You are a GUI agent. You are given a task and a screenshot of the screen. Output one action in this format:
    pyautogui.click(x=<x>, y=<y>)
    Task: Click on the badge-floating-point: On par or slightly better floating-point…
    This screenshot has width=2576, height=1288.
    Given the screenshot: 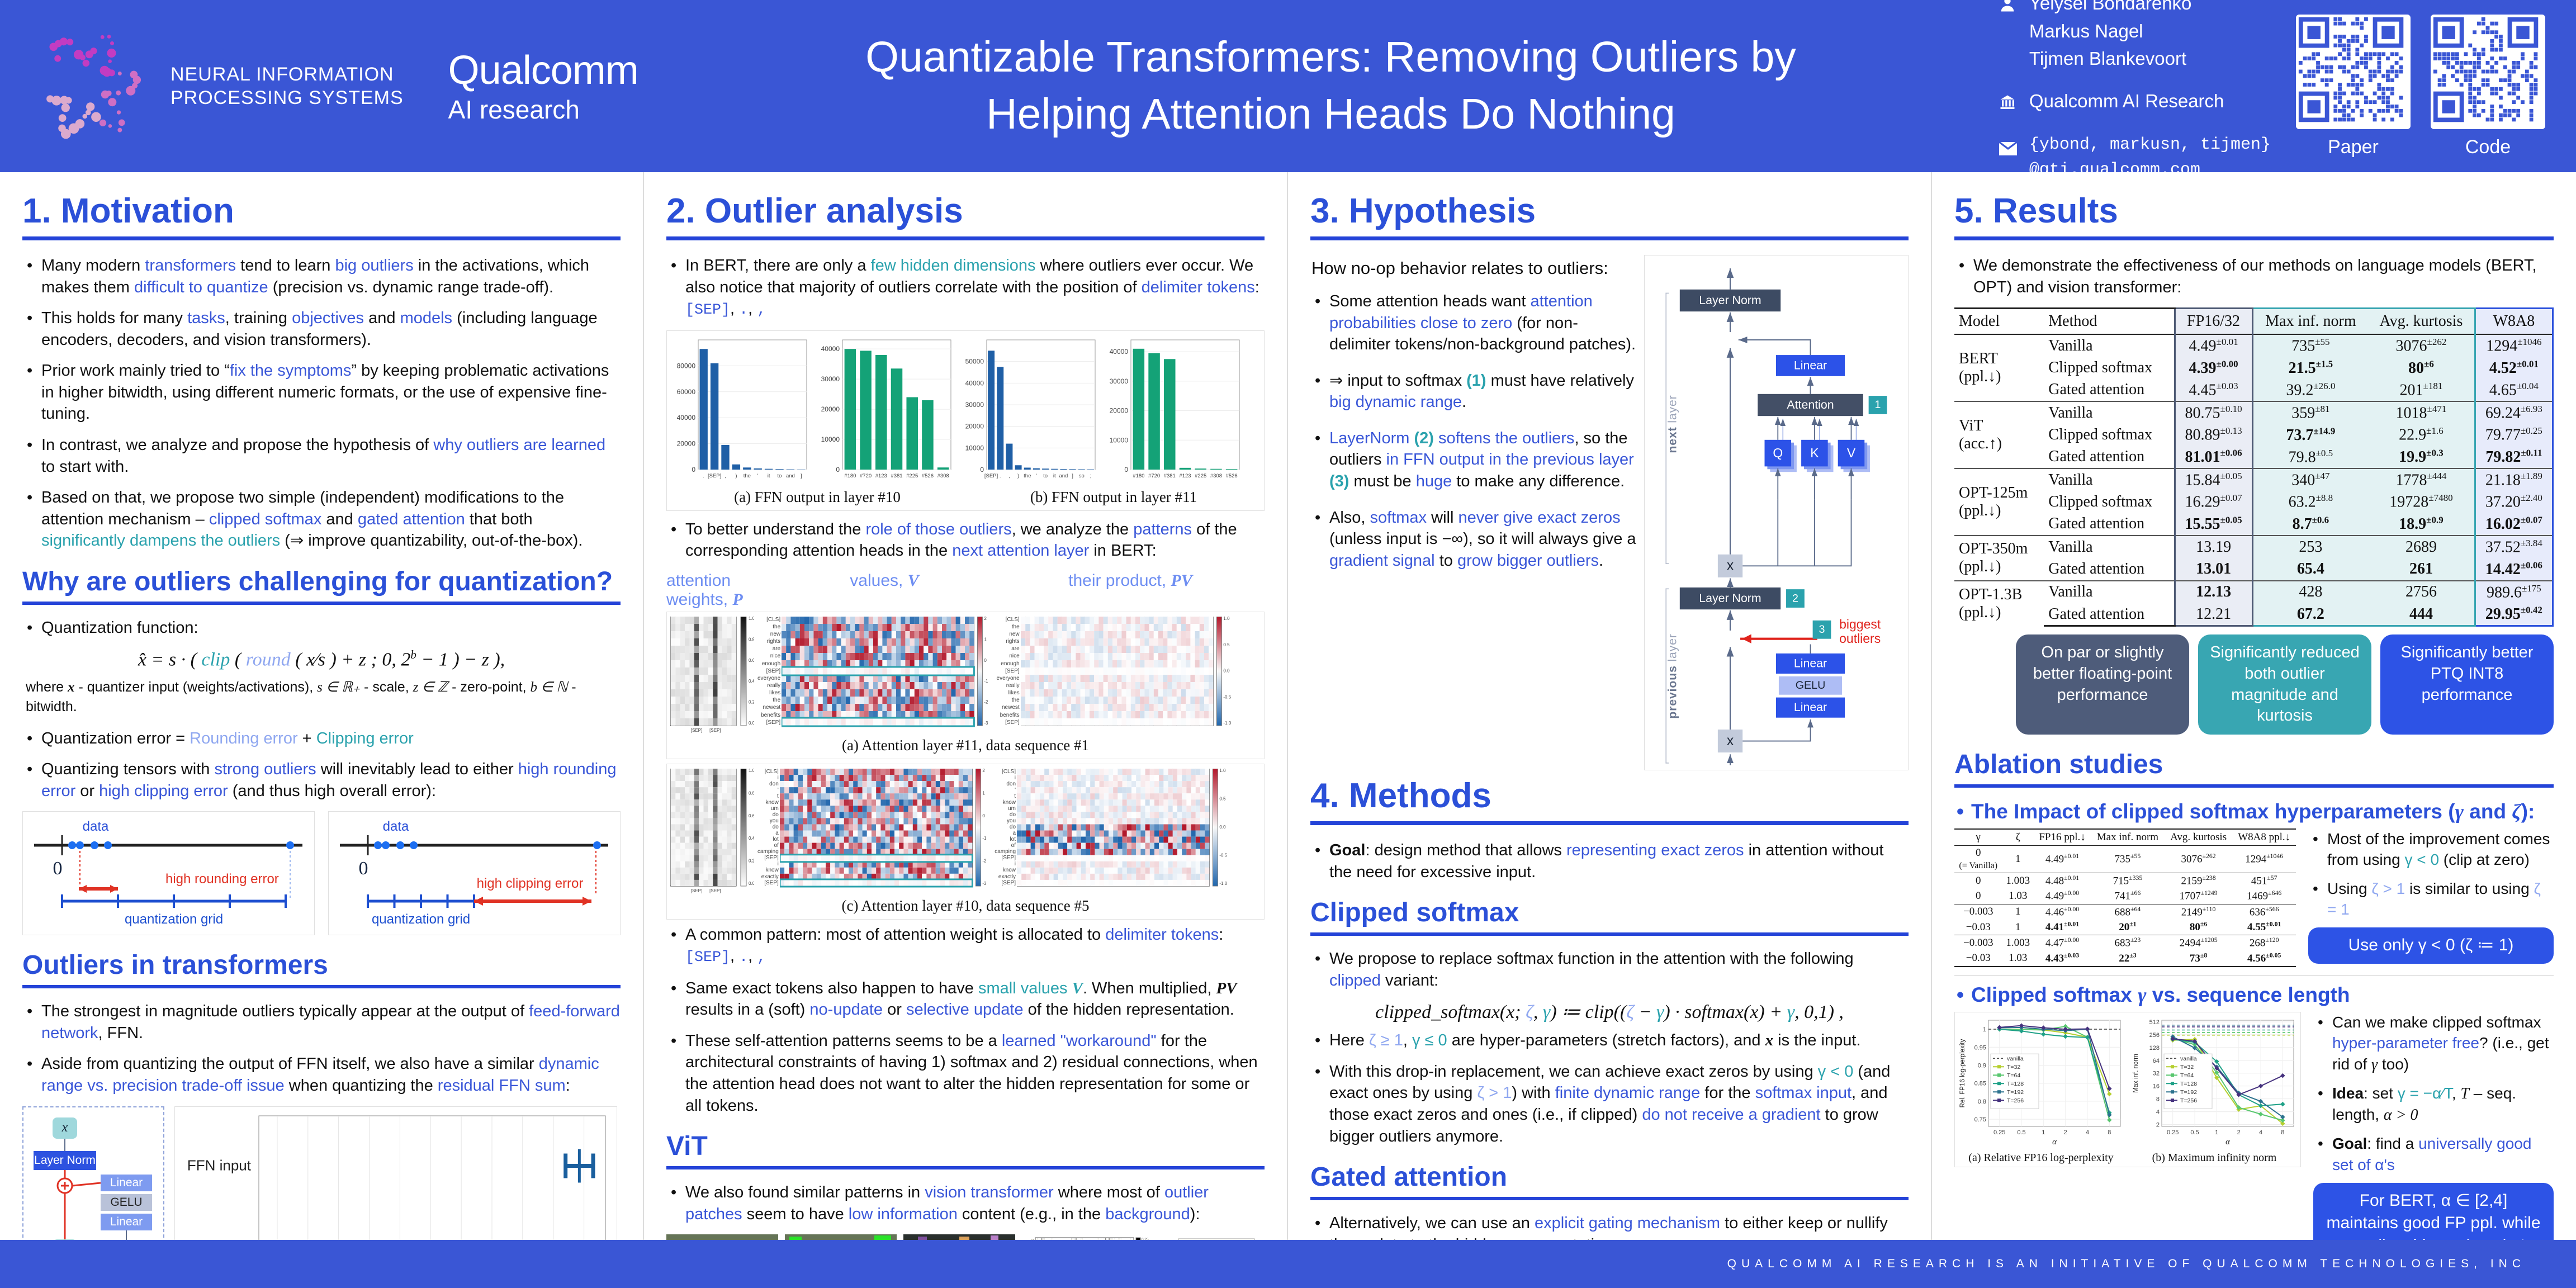 What is the action you would take?
    pyautogui.click(x=2102, y=684)
    